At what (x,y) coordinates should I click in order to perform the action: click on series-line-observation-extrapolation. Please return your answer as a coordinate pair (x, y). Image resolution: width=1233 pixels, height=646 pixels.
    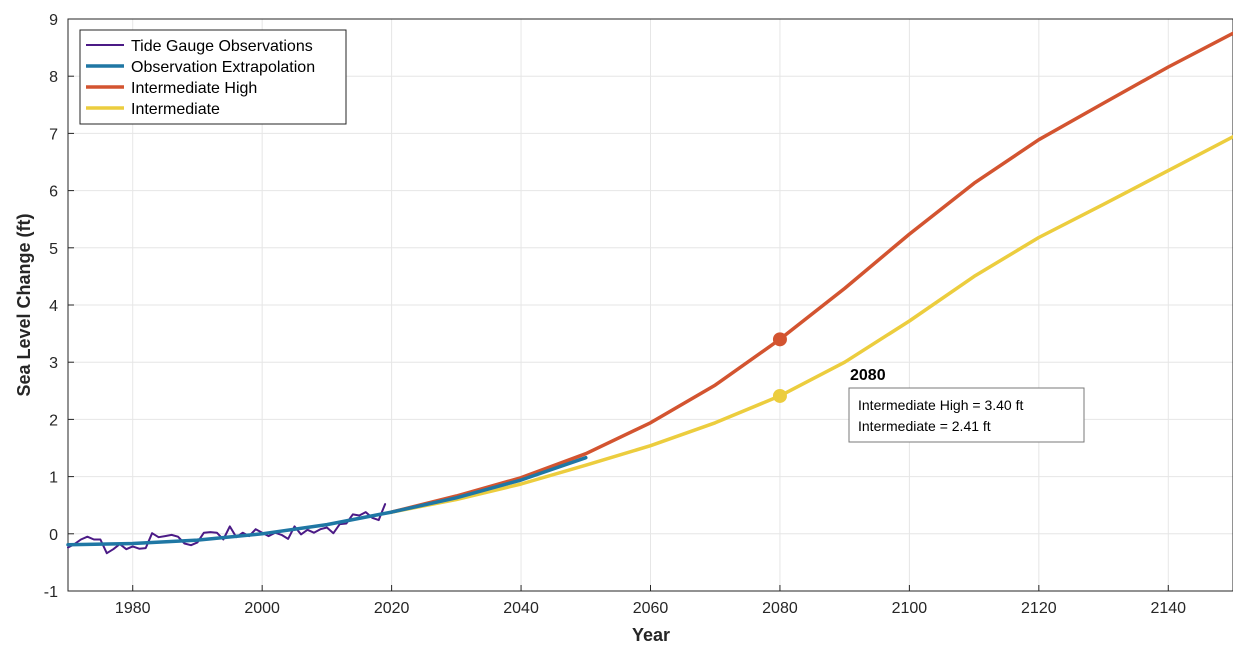
    Looking at the image, I should click on (327, 501).